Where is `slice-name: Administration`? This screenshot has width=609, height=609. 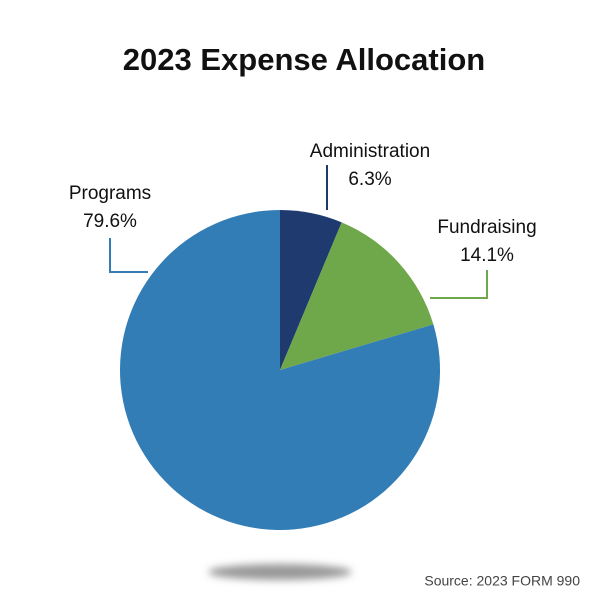 slice-name: Administration is located at coordinates (370, 151).